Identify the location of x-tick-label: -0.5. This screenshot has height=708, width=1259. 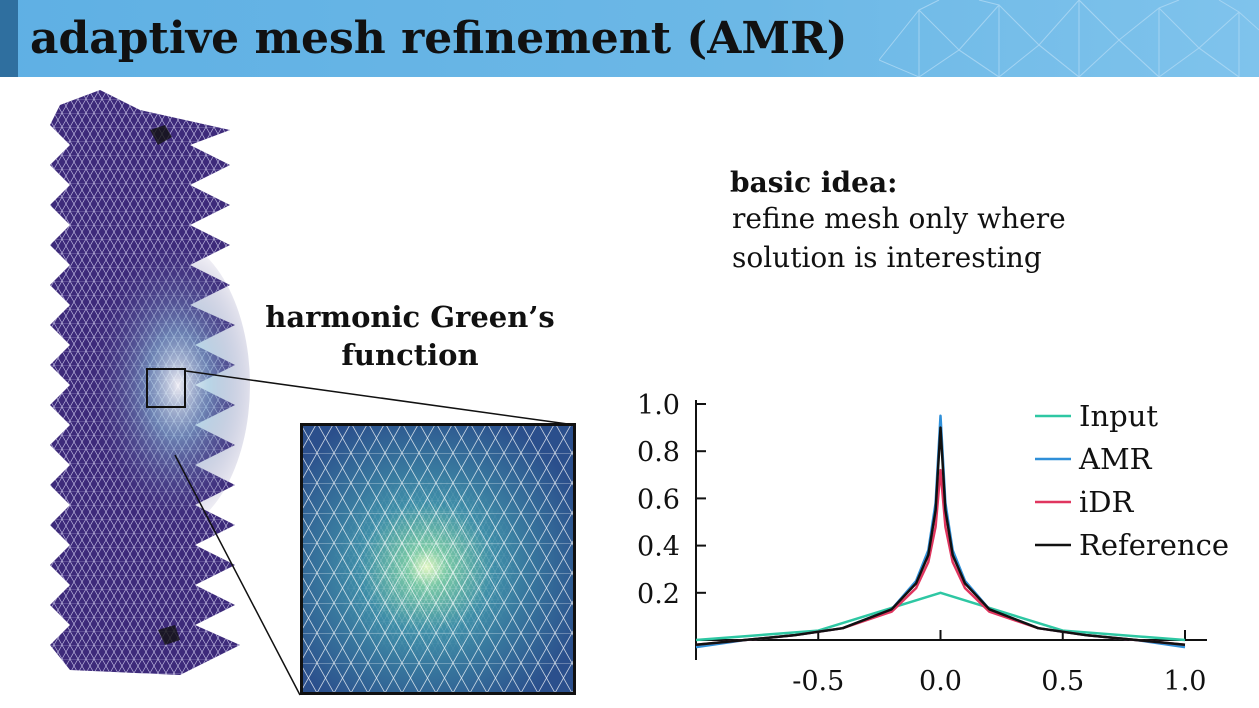
(818, 681).